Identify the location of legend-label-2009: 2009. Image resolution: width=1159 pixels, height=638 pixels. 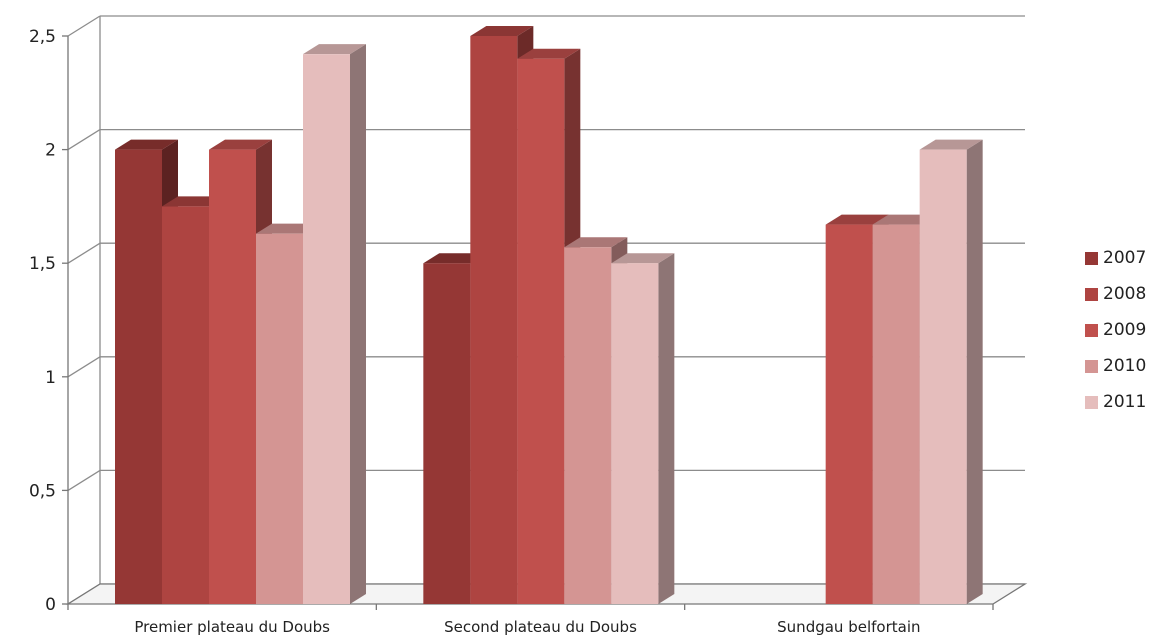
(1125, 330).